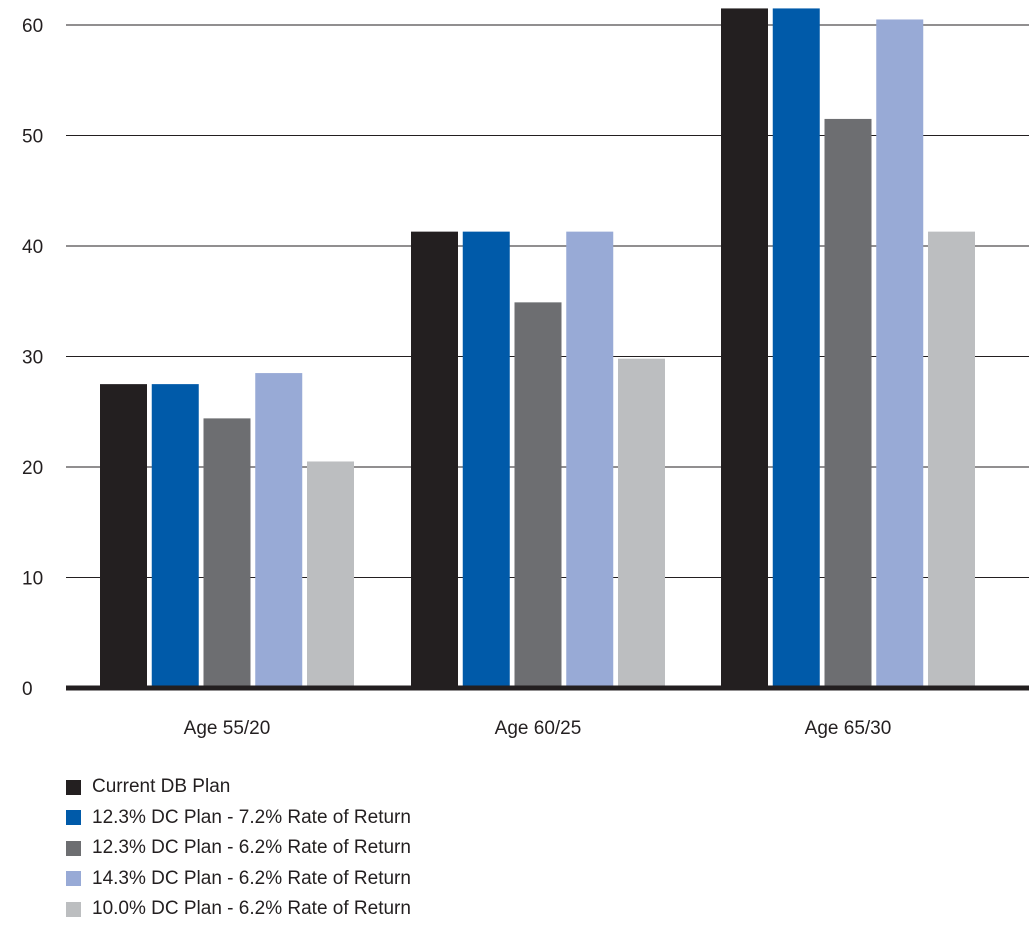 This screenshot has width=1029, height=925. Describe the element at coordinates (32, 137) in the screenshot. I see `y-tick-label: 50` at that location.